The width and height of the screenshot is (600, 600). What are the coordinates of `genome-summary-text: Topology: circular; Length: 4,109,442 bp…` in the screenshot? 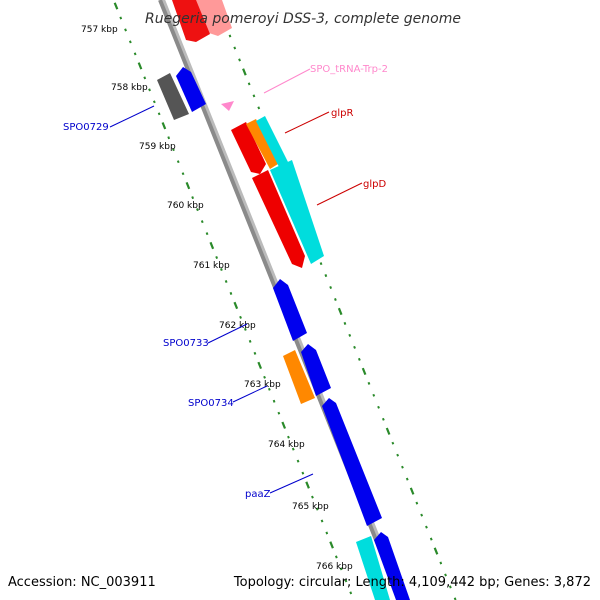 It's located at (412, 582).